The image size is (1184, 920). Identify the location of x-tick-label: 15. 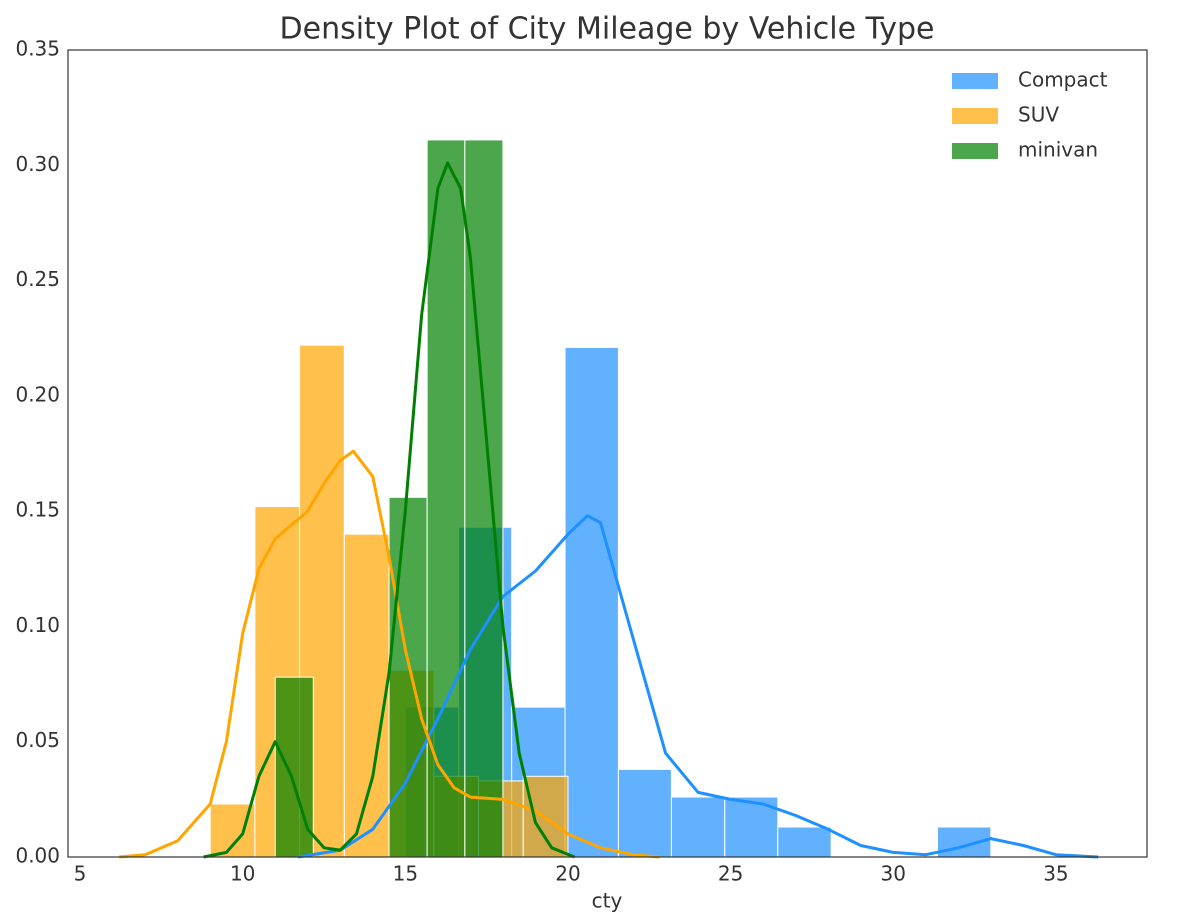
(405, 874).